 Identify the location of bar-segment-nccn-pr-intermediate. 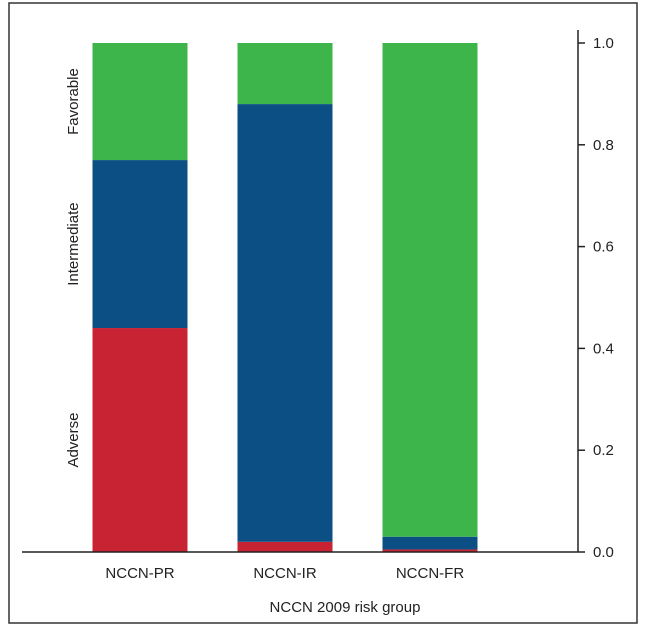
(140, 244).